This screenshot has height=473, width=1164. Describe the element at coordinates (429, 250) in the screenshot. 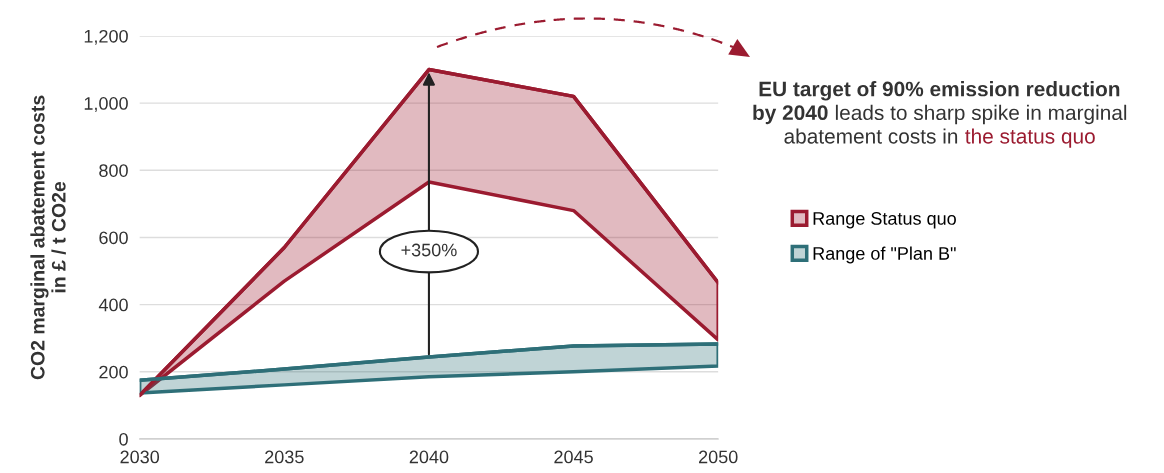

I see `annotation: +350%` at that location.